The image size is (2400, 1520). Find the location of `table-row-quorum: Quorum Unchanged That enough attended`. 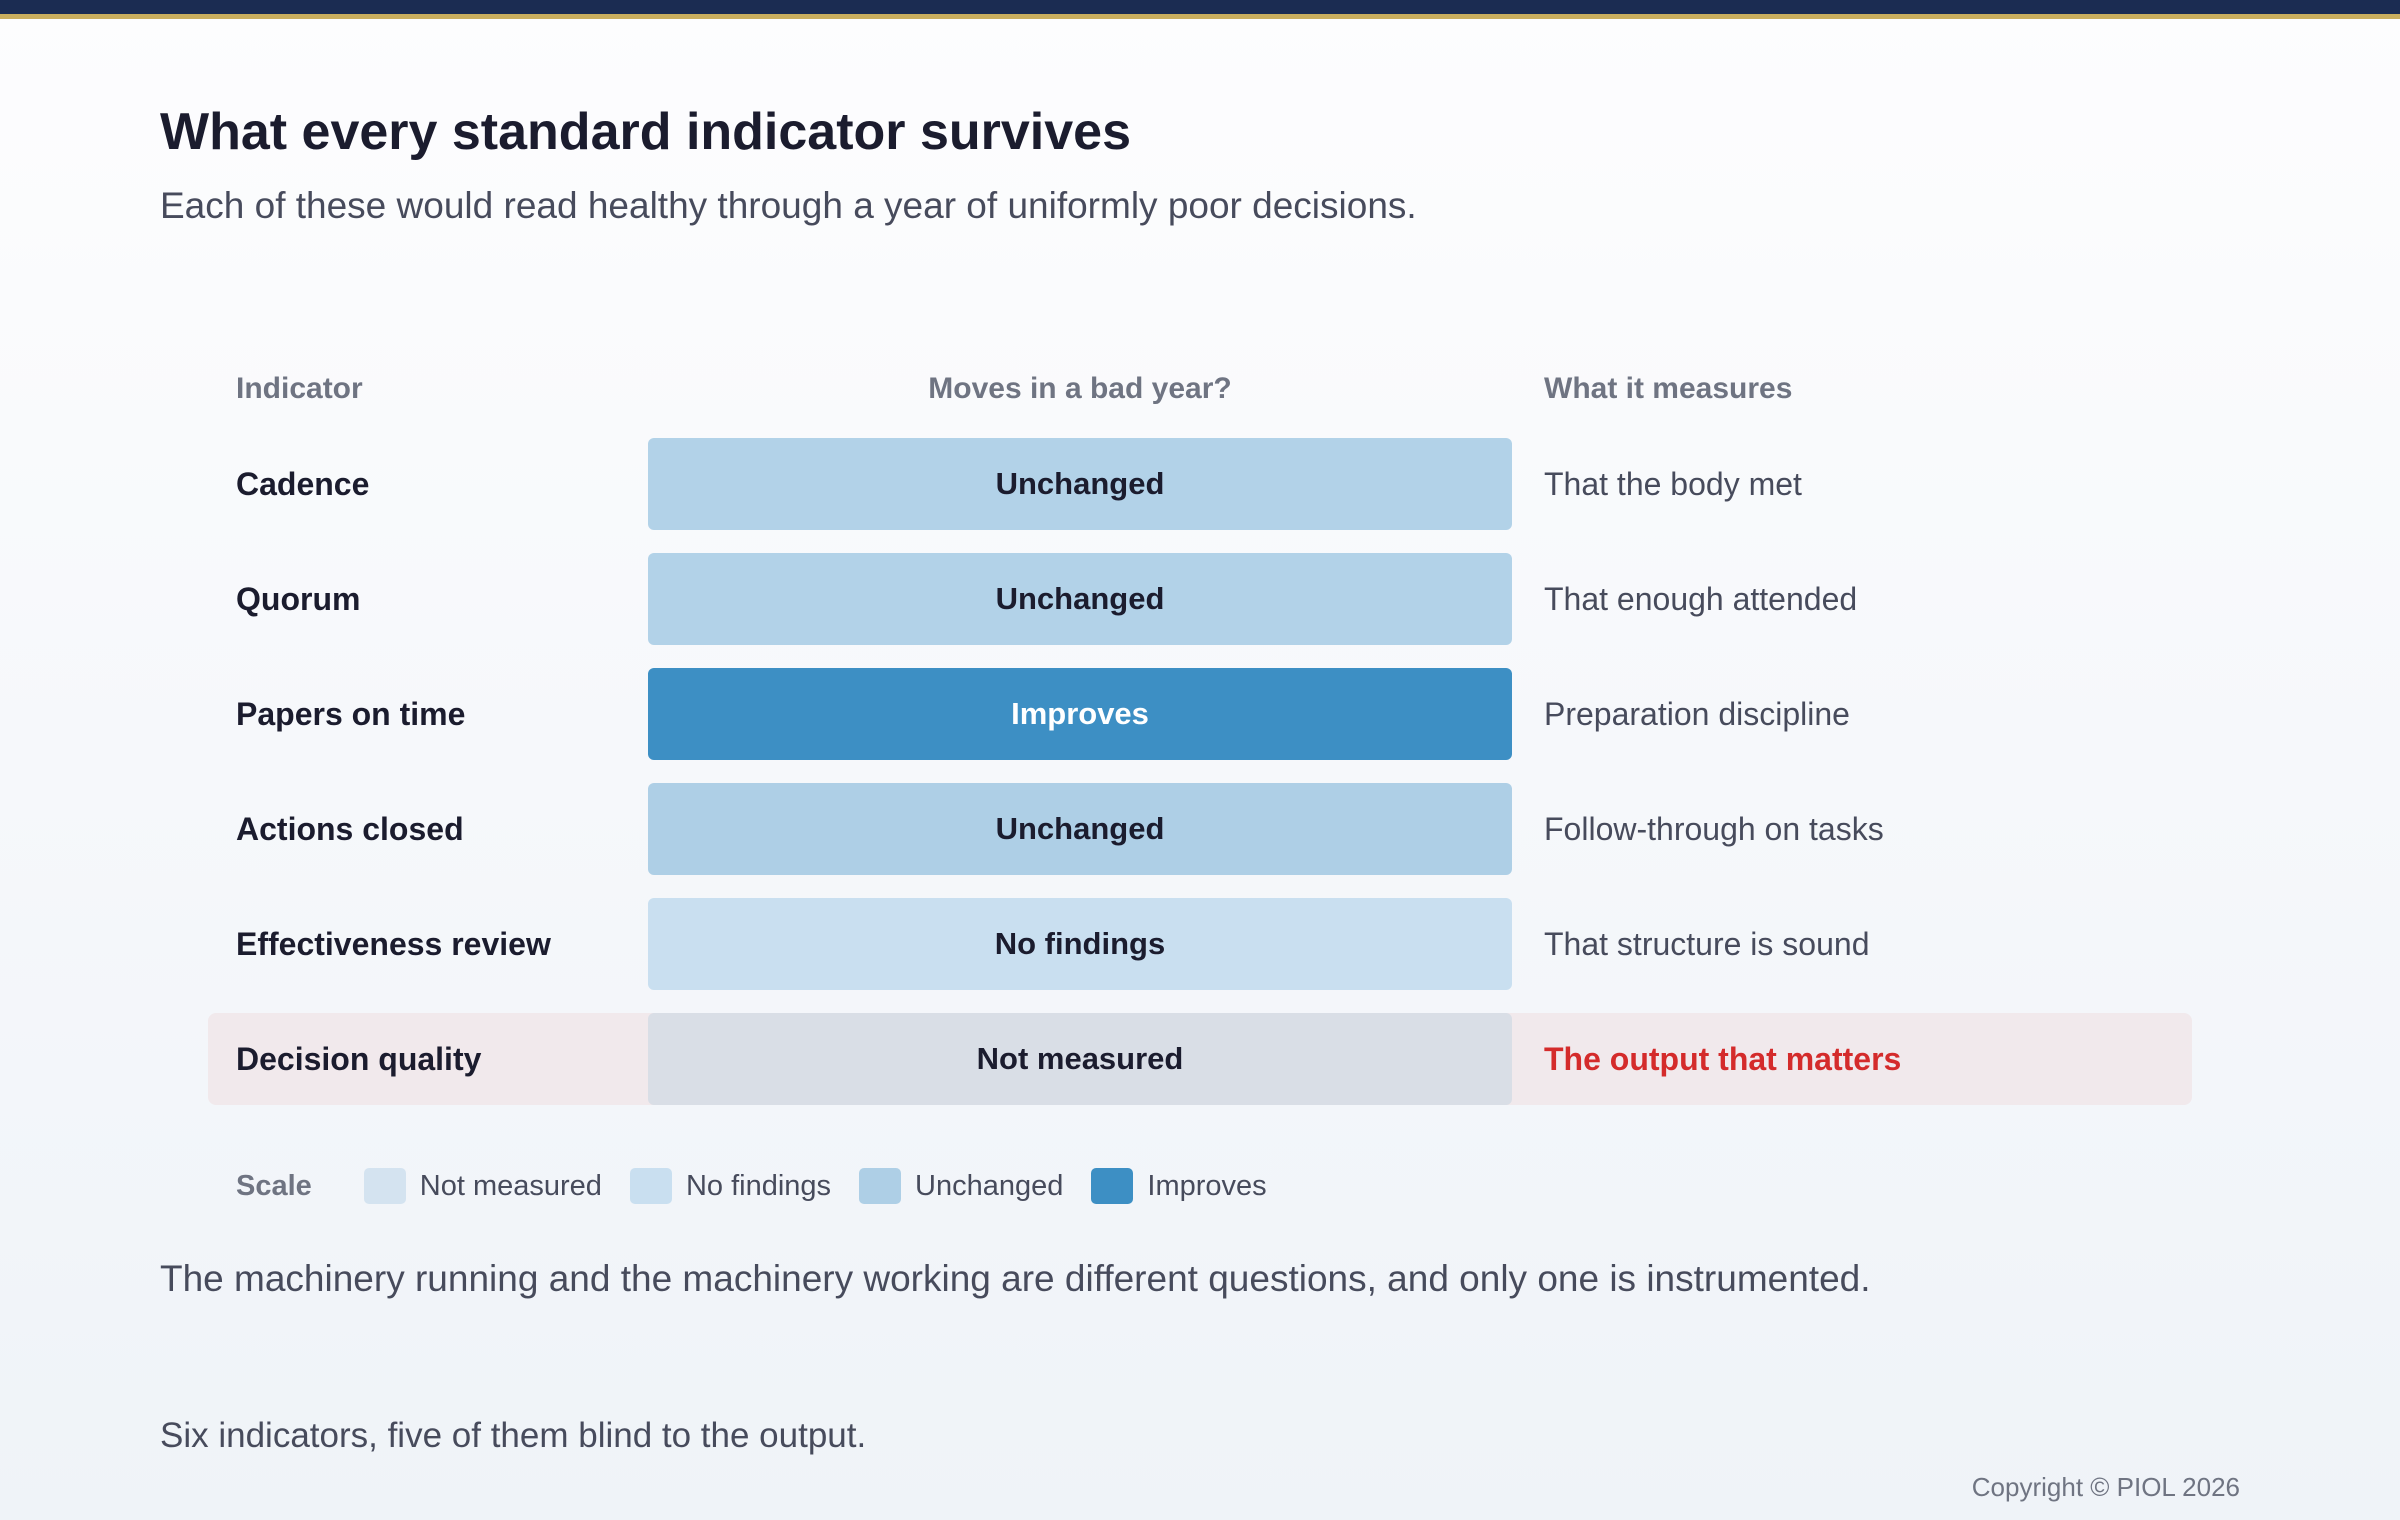

table-row-quorum: Quorum Unchanged That enough attended is located at coordinates (1200, 599).